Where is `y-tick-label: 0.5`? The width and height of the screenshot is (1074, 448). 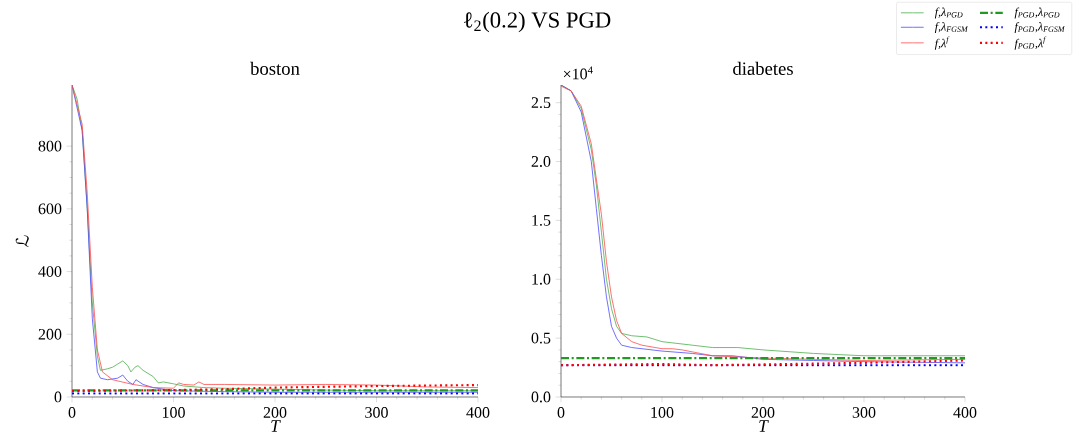
y-tick-label: 0.5 is located at coordinates (541, 338).